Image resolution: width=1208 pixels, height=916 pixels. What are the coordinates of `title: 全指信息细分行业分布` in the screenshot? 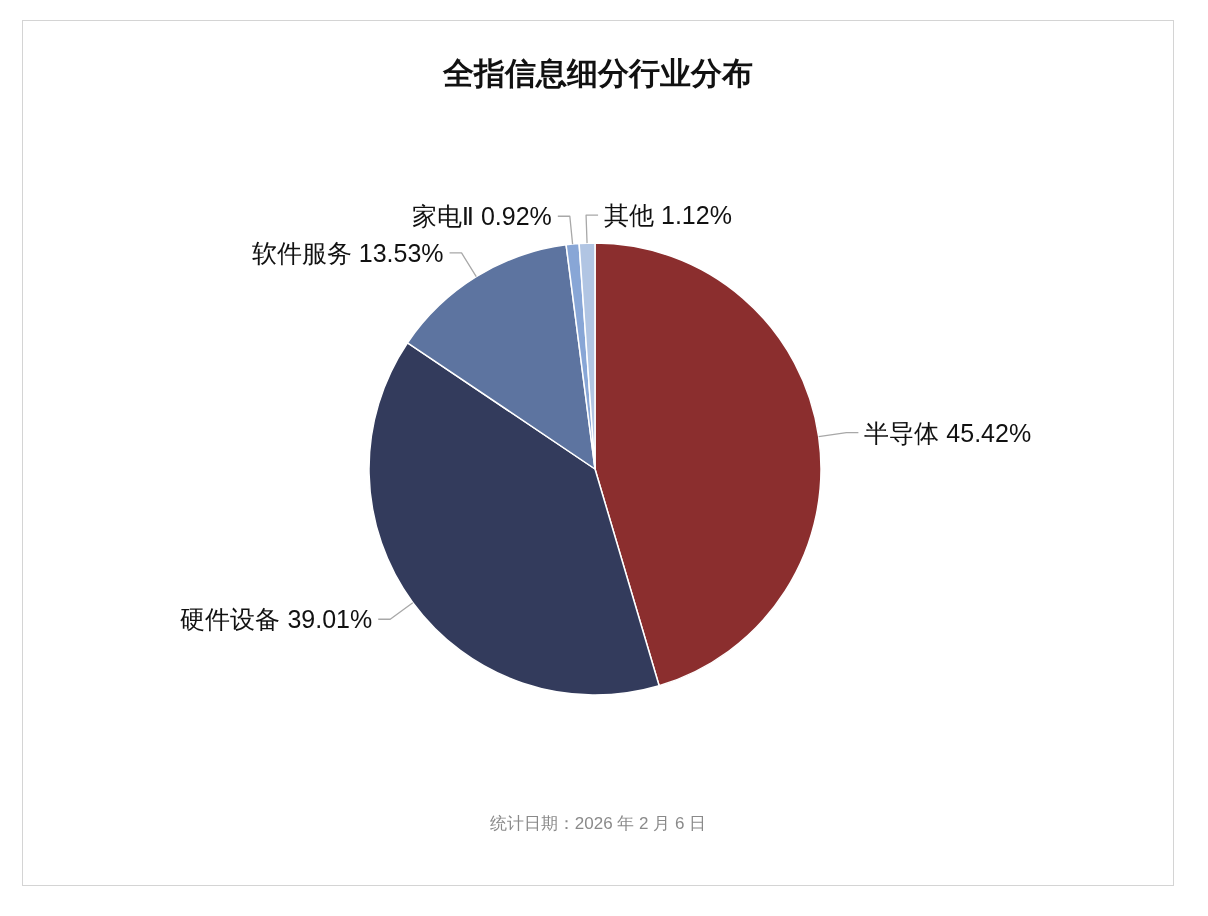 It's located at (598, 73).